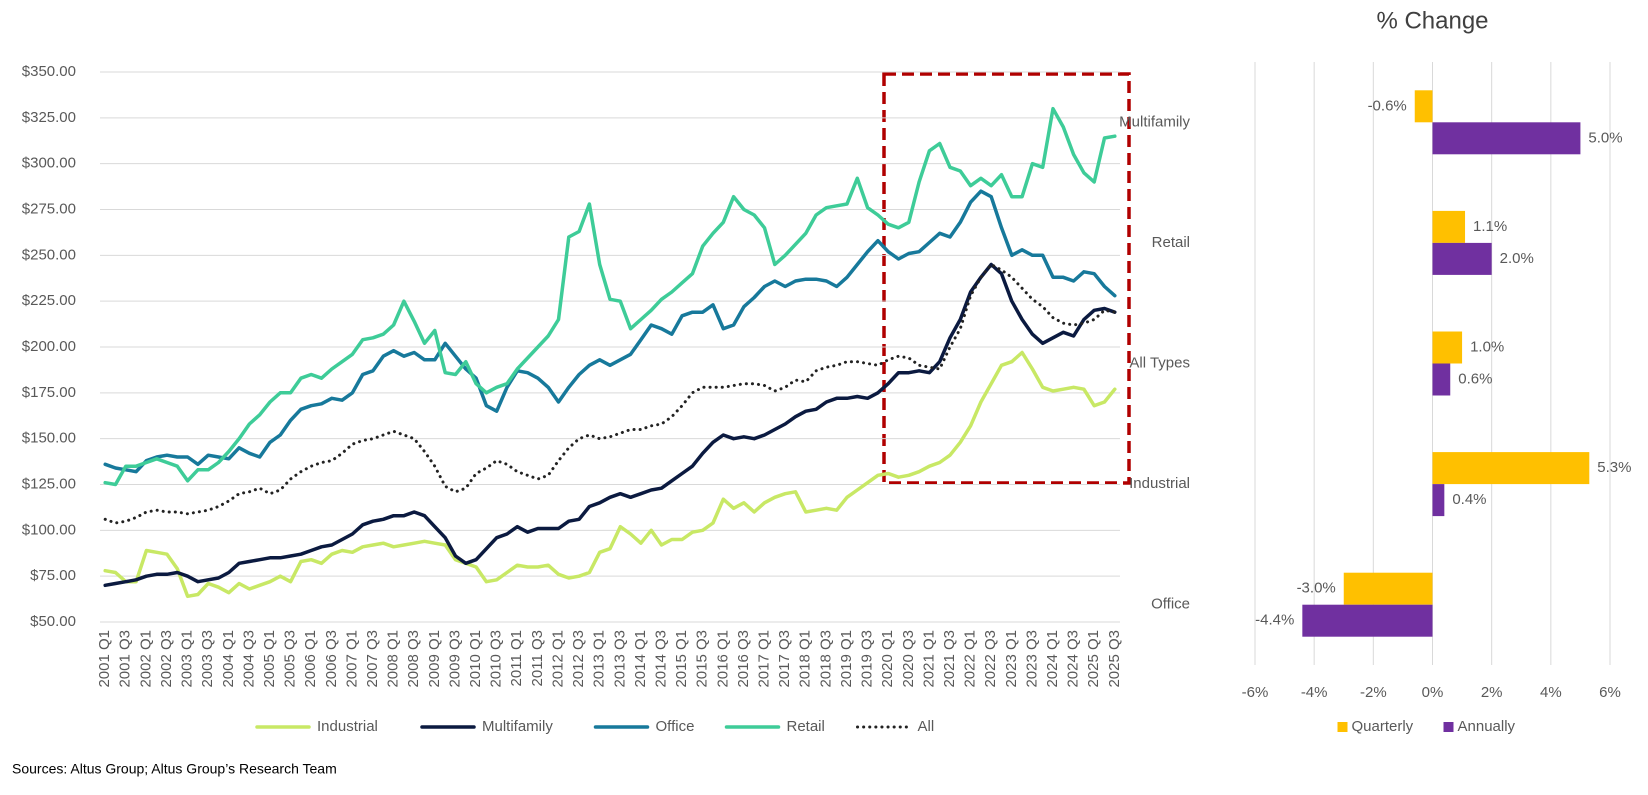 This screenshot has width=1648, height=795. I want to click on legend-label: Annually, so click(1487, 726).